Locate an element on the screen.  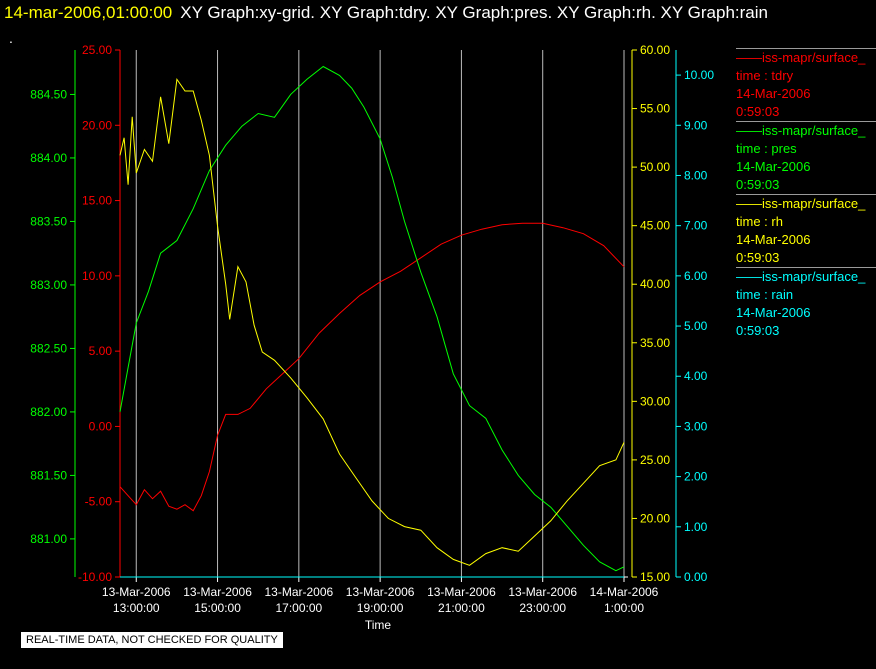
pres-tick-label: 881.00 is located at coordinates (48, 539).